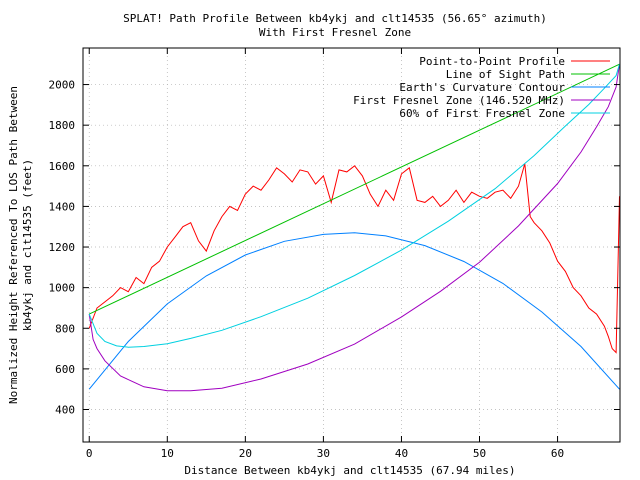 Image resolution: width=640 pixels, height=480 pixels. I want to click on x-tick-label-0: 0, so click(89, 453).